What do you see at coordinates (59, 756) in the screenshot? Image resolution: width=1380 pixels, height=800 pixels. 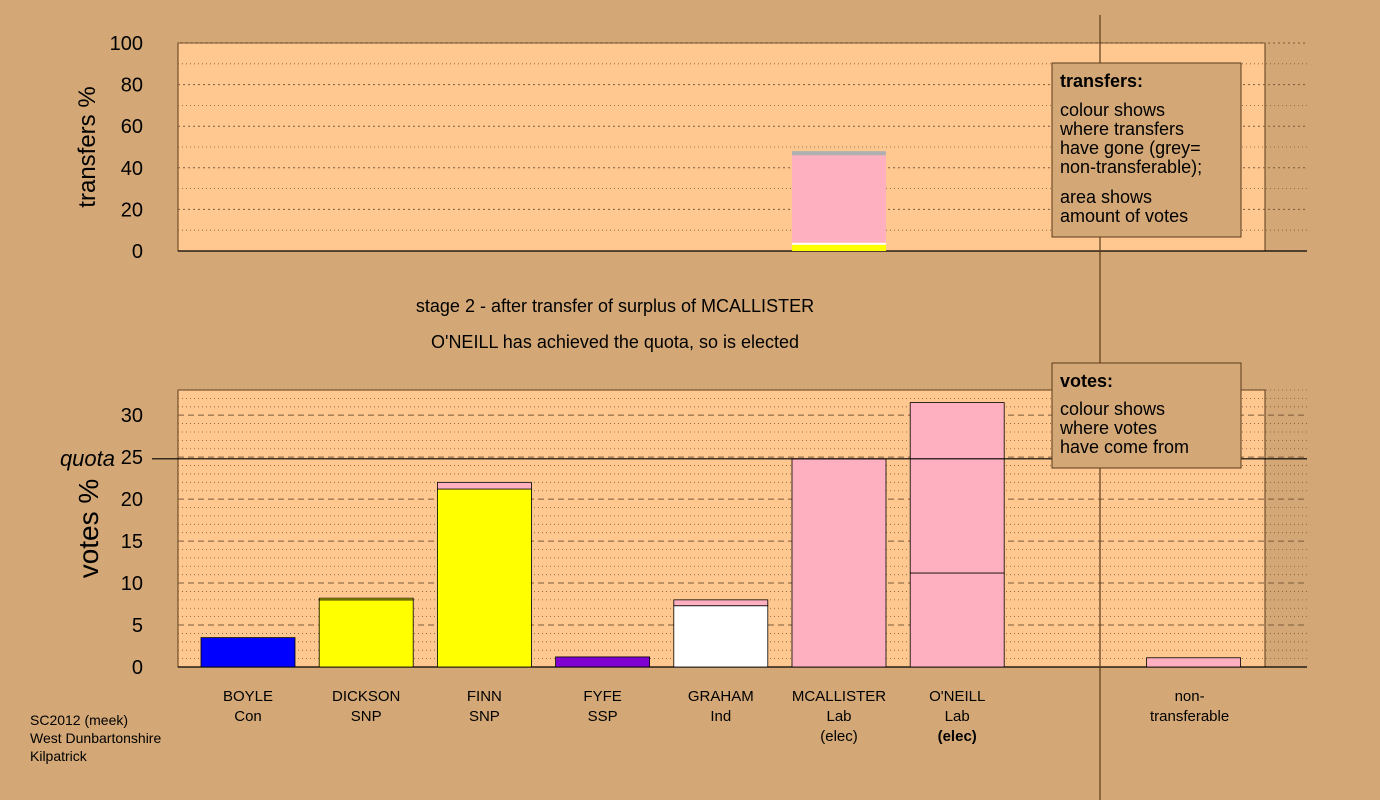 I see `footer-ward: Kilpatrick` at bounding box center [59, 756].